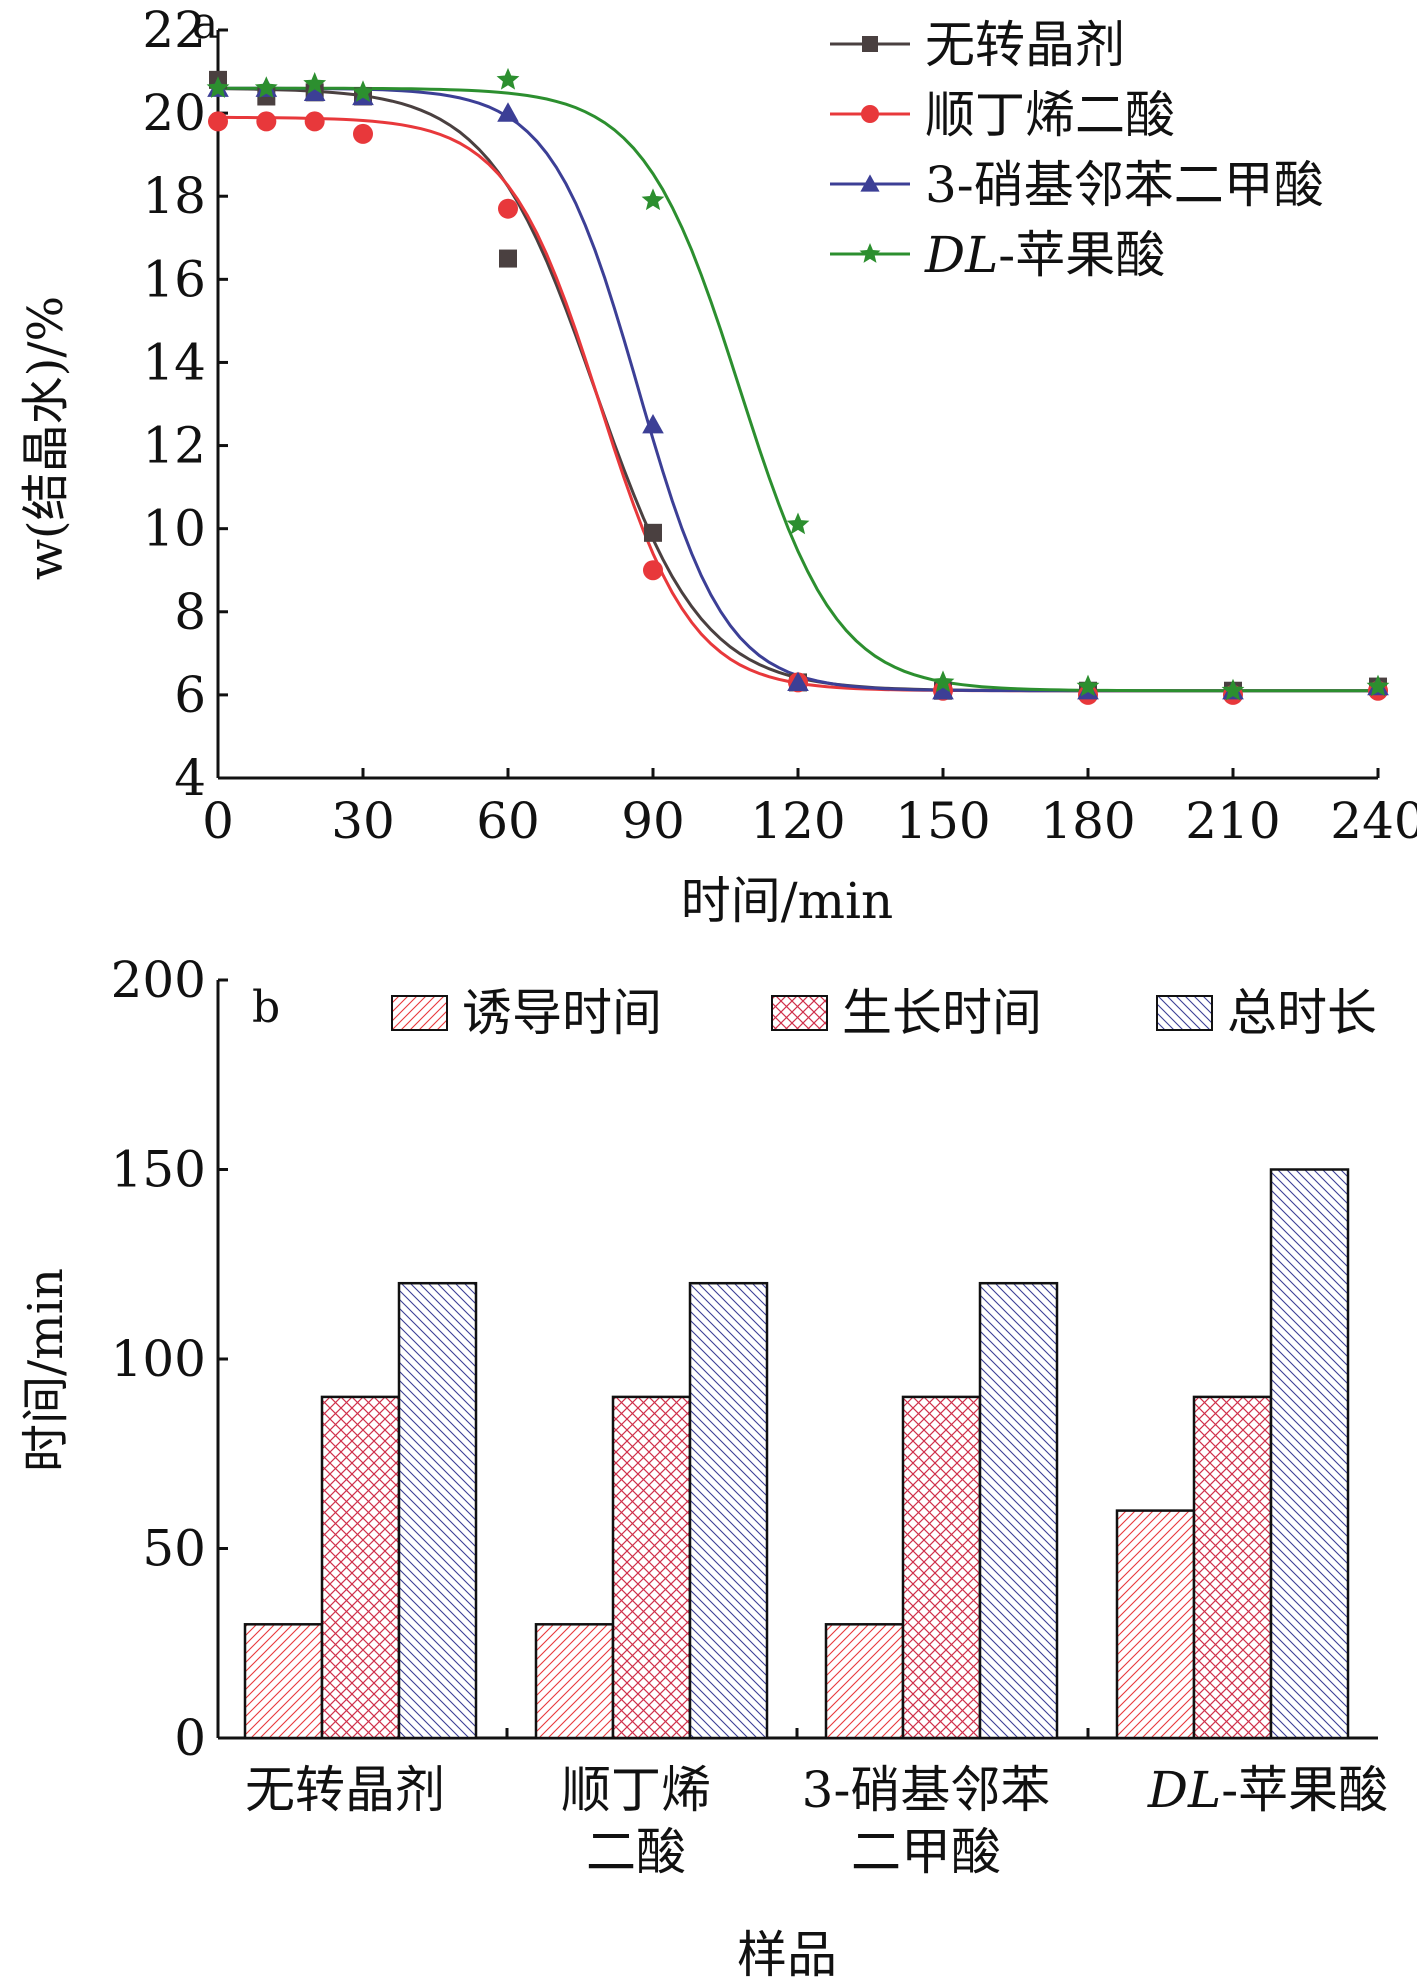 The height and width of the screenshot is (1984, 1417). I want to click on a-y-axis-label: w(结晶水)/%, so click(46, 438).